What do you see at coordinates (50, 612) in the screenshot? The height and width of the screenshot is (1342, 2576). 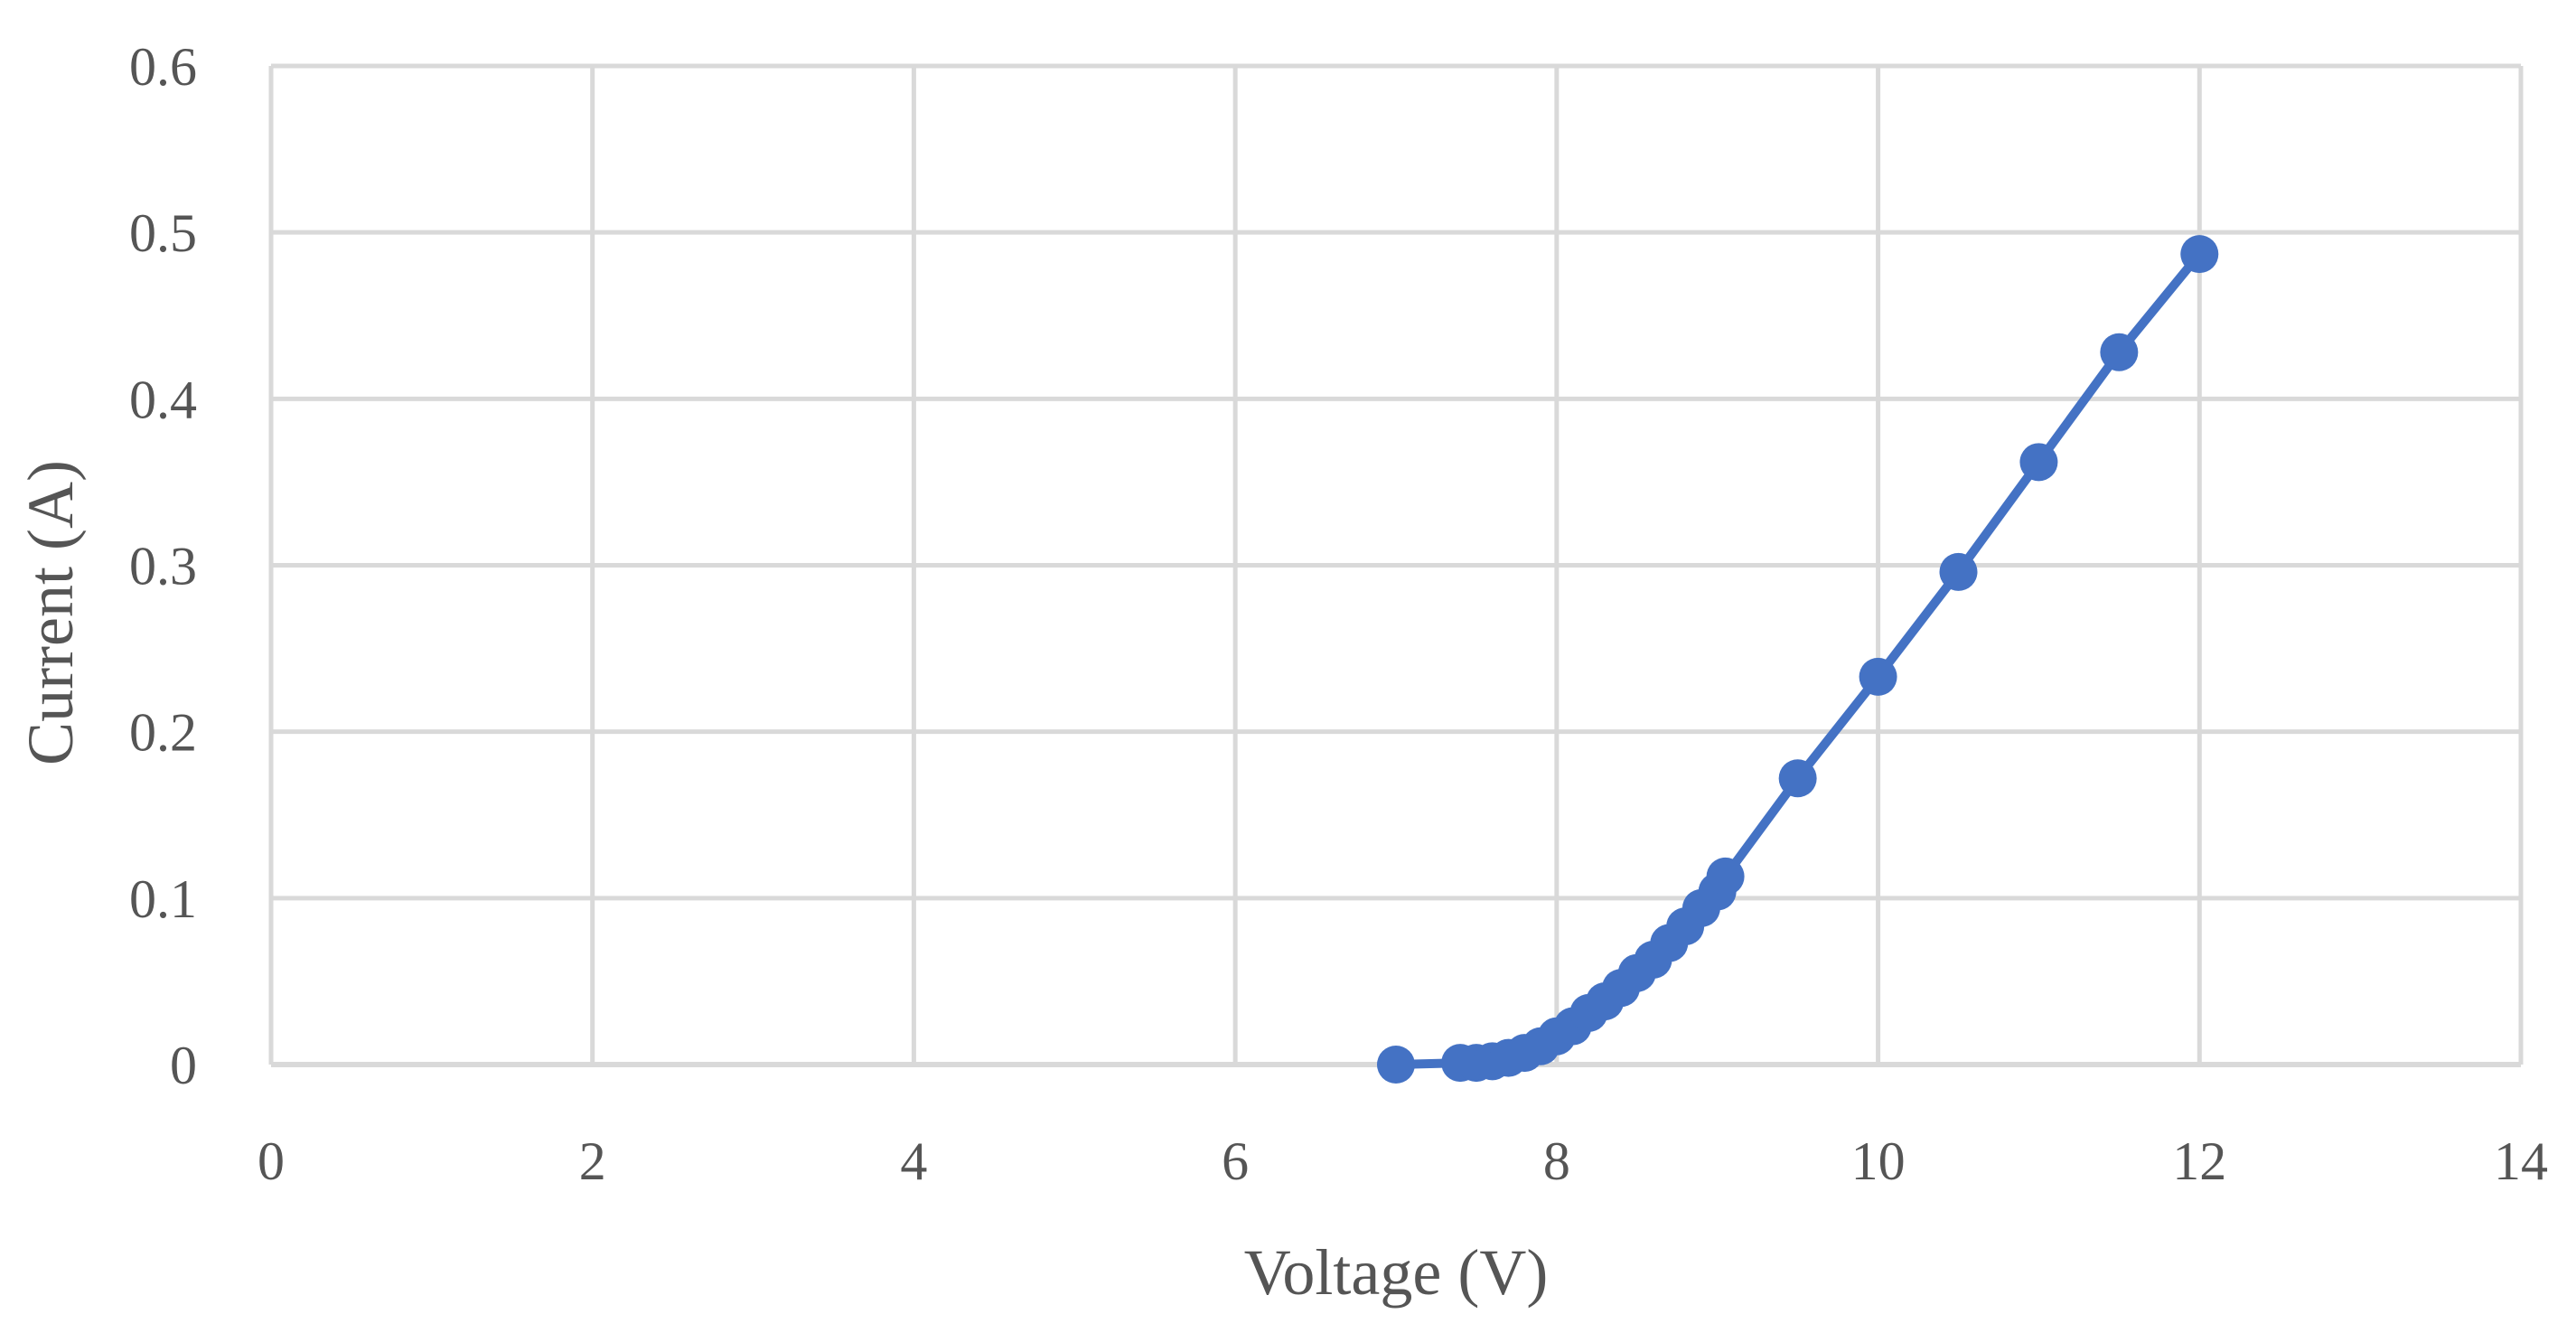 I see `y-axis-title: Current (A)` at bounding box center [50, 612].